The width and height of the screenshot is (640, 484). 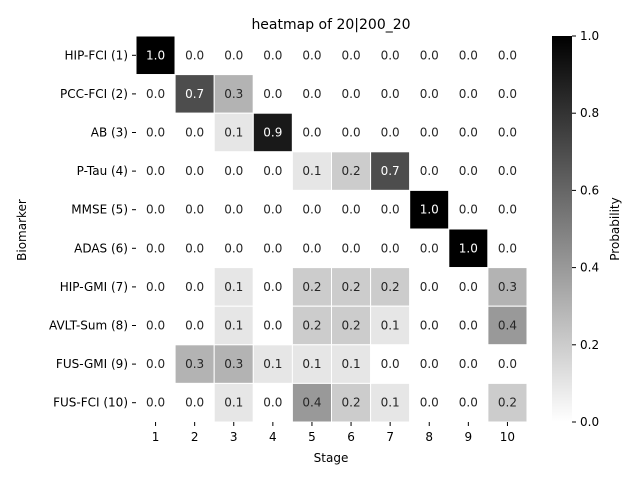 What do you see at coordinates (94, 94) in the screenshot?
I see `y-tick-label: PCC-FCI (2)` at bounding box center [94, 94].